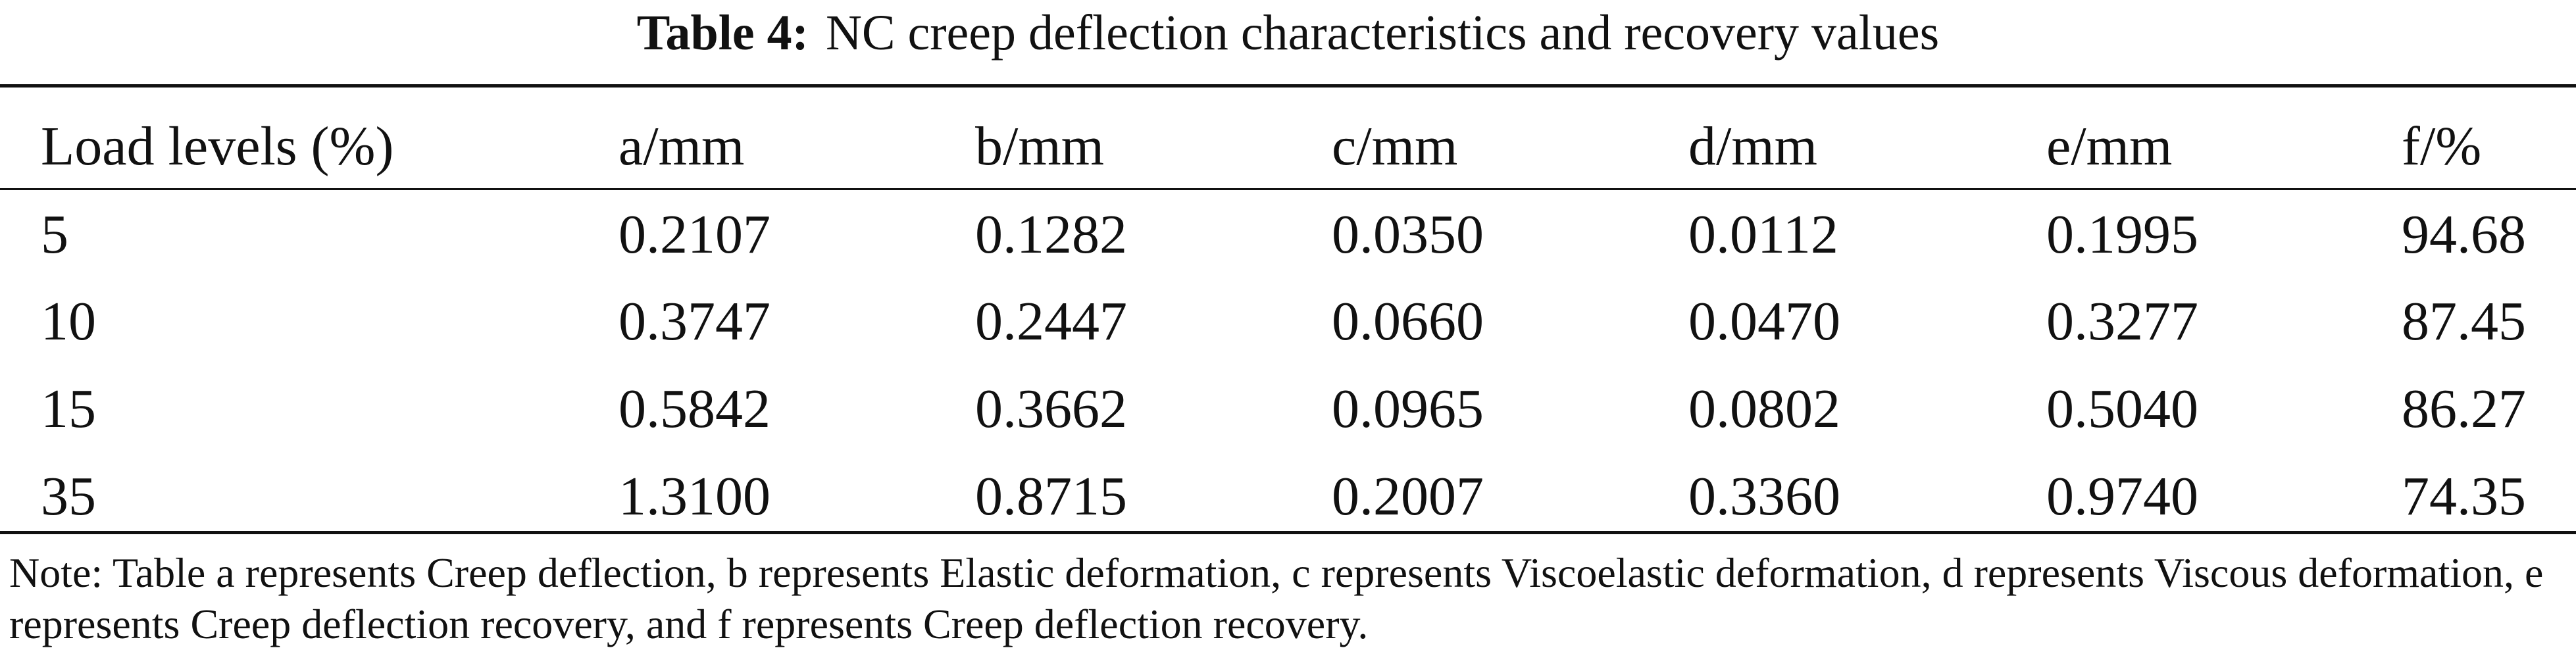  Describe the element at coordinates (2122, 321) in the screenshot. I see `cell-e: 0.3277` at that location.